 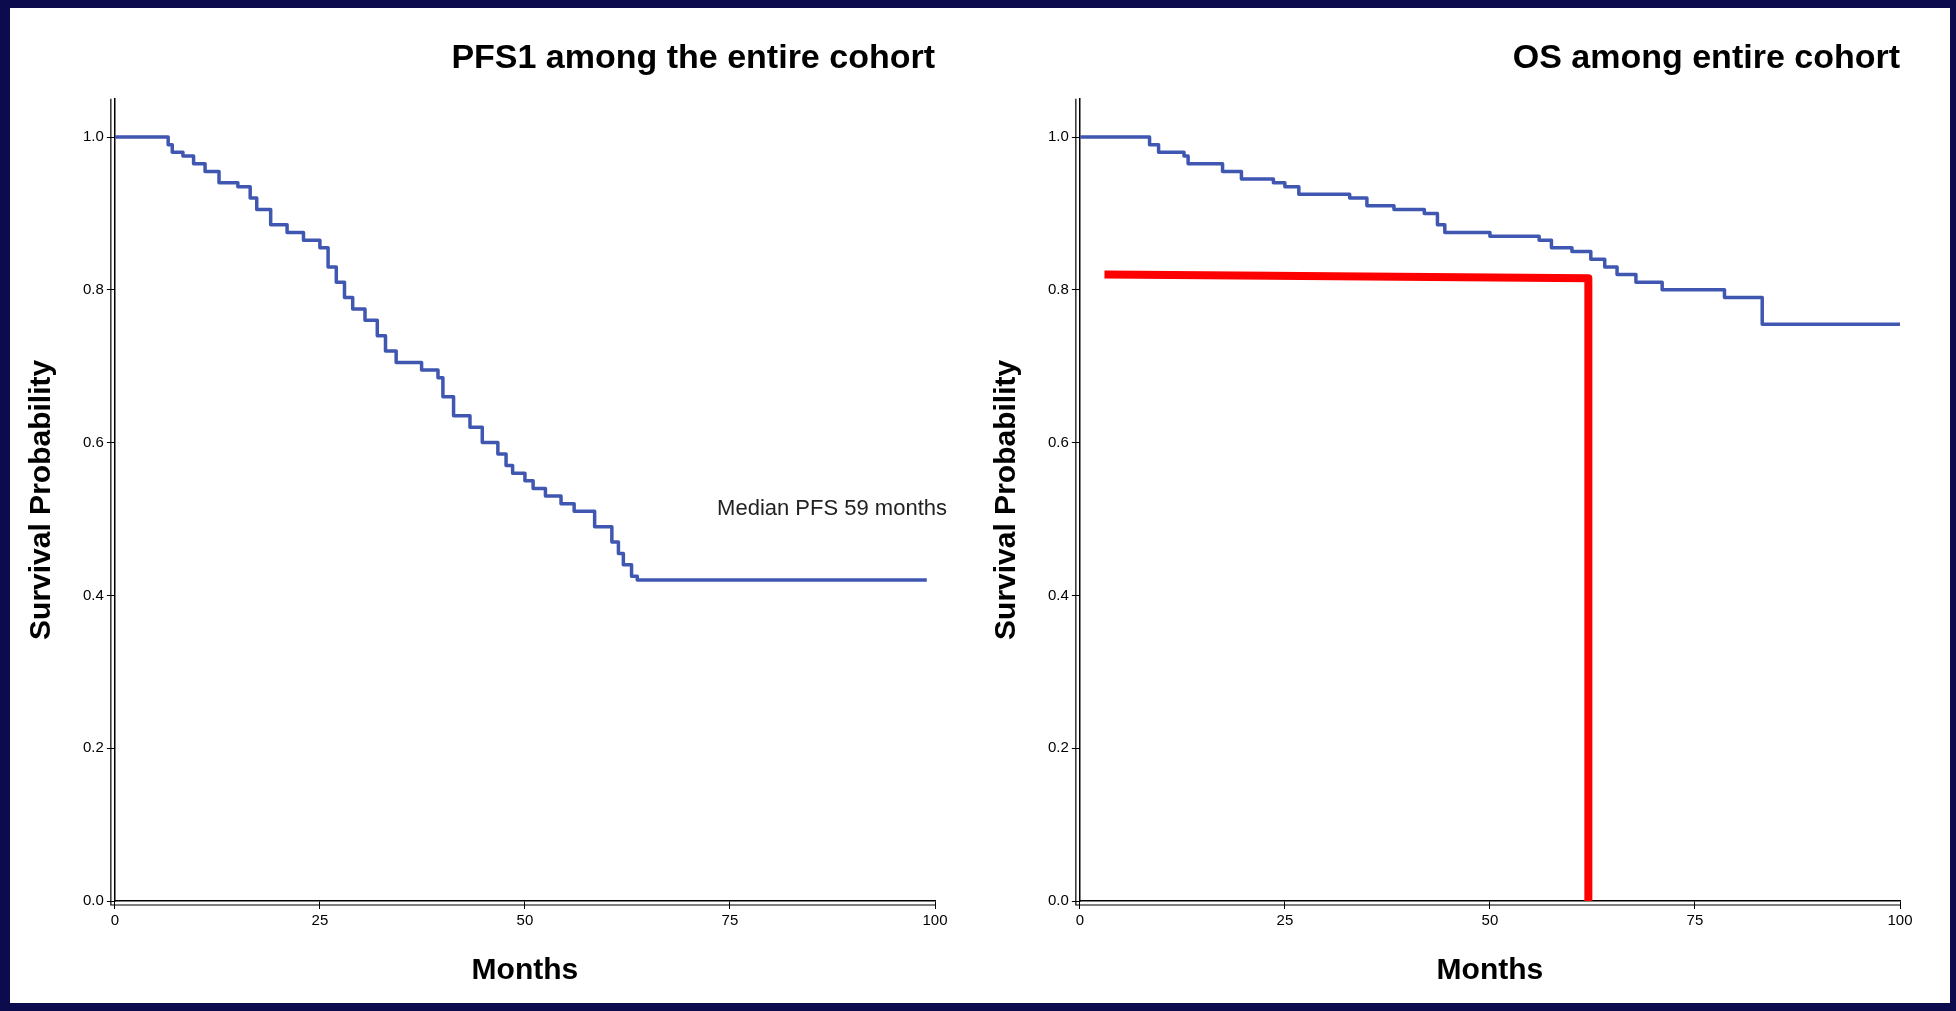 I want to click on chart-title: OS among entire cohort, so click(x=1706, y=55).